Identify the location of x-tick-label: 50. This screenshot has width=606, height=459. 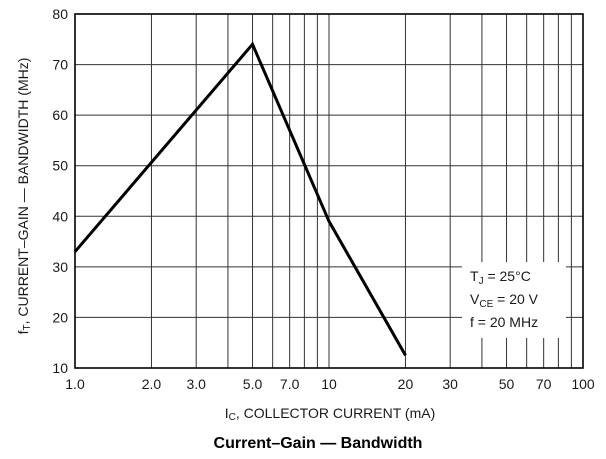
(507, 384).